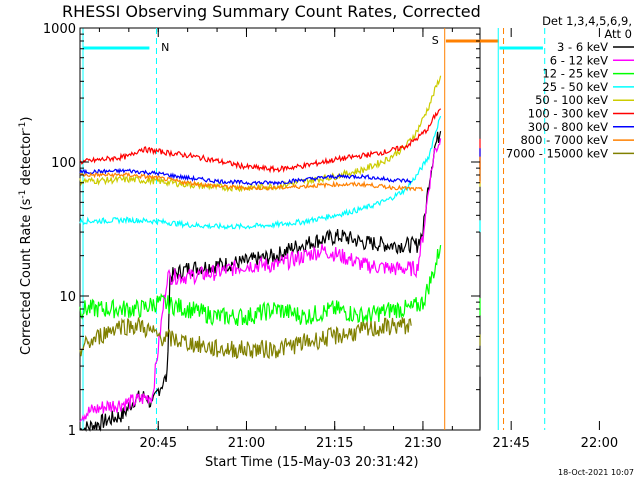 Image resolution: width=640 pixels, height=480 pixels. What do you see at coordinates (575, 74) in the screenshot?
I see `legend-entry: 12 - 25 keV` at bounding box center [575, 74].